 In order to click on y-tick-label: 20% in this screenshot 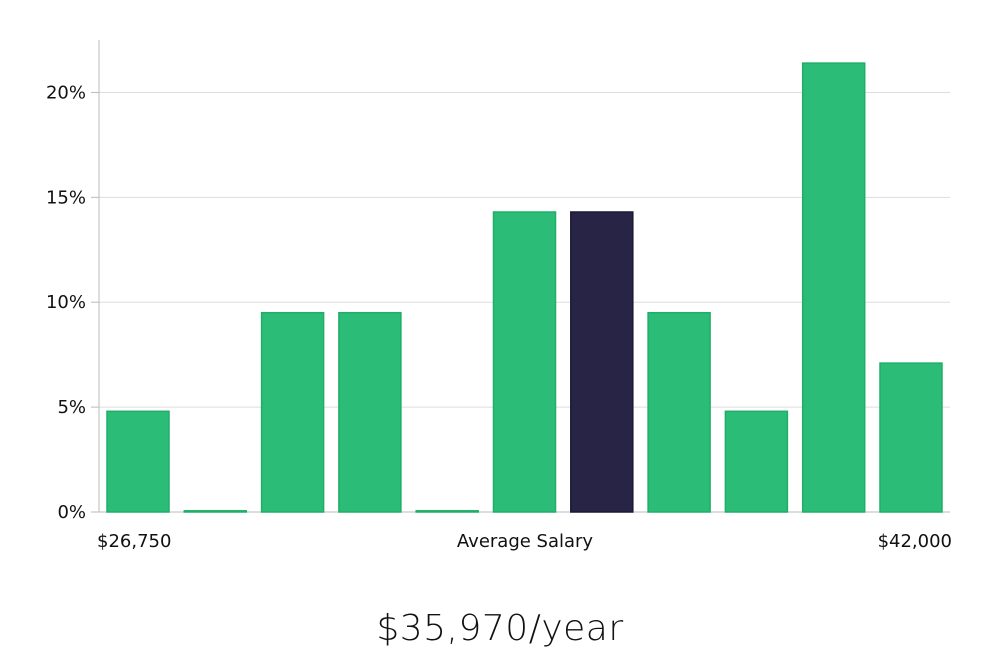, I will do `click(66, 92)`.